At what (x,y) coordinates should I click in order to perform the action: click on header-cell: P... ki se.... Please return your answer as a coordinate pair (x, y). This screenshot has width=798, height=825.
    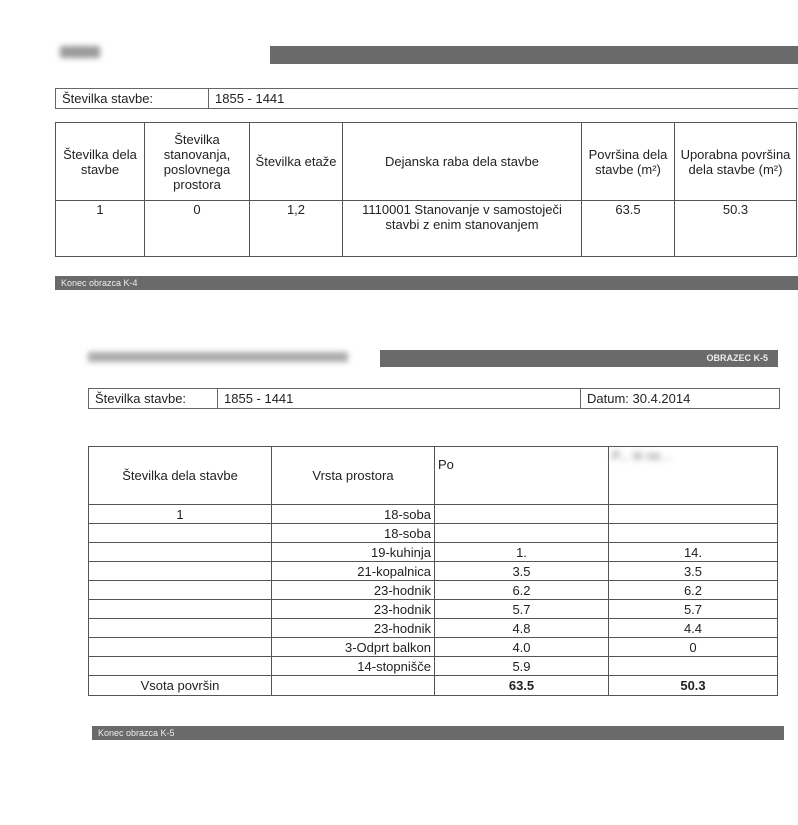
    Looking at the image, I should click on (693, 475).